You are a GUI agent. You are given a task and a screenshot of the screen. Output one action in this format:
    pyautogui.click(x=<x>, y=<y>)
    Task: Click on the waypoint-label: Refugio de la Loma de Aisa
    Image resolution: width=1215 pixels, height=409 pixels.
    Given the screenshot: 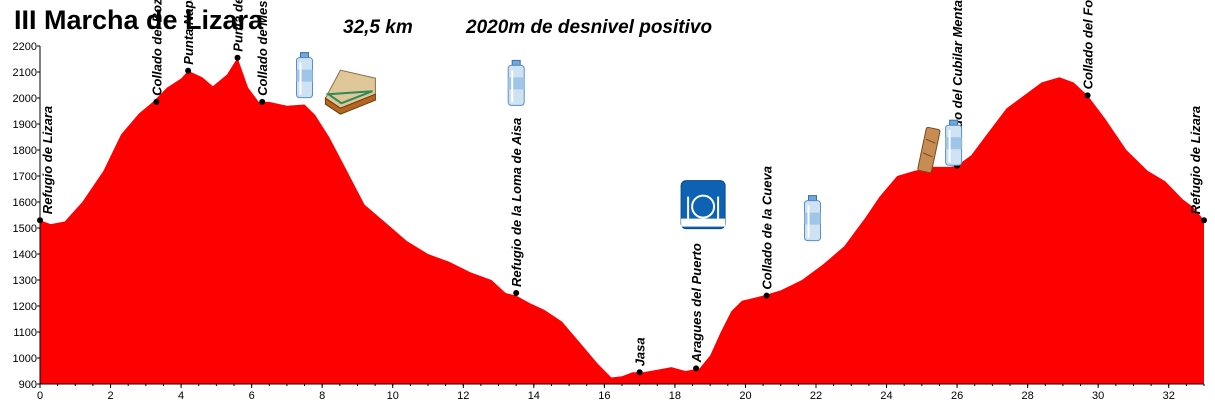 What is the action you would take?
    pyautogui.click(x=516, y=202)
    